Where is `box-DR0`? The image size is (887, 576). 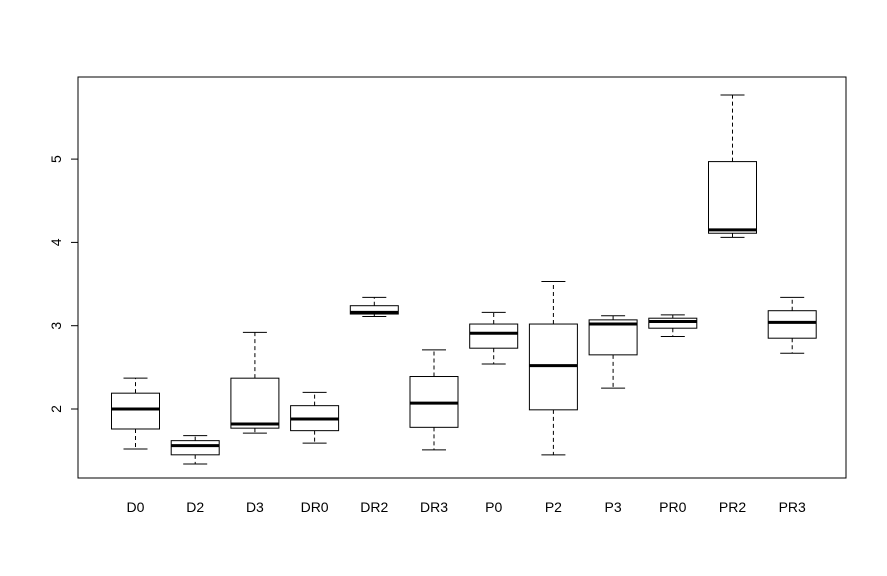 box-DR0 is located at coordinates (315, 417).